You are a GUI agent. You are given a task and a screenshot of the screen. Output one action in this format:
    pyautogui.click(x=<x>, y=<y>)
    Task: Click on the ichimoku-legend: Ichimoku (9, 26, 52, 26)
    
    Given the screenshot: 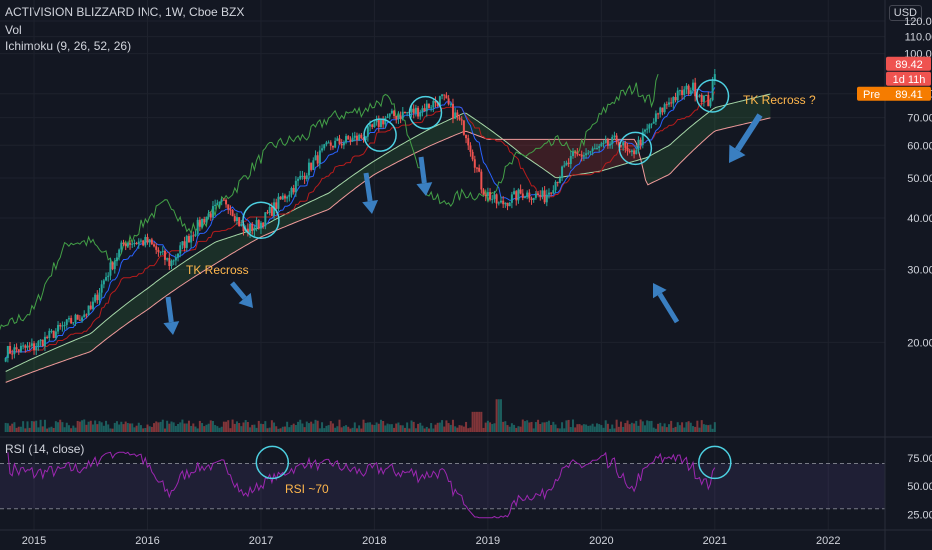 What is the action you would take?
    pyautogui.click(x=68, y=46)
    